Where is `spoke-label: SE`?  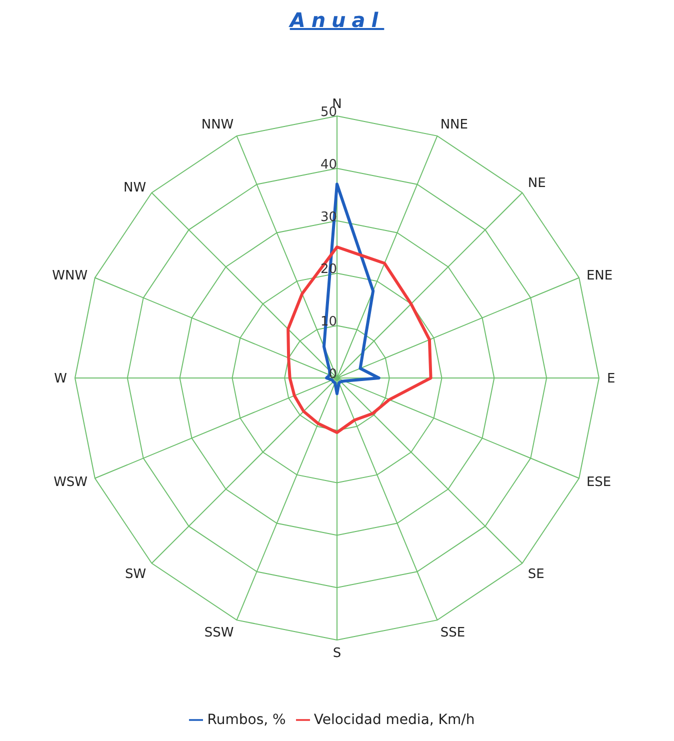
spoke-label: SE is located at coordinates (536, 574).